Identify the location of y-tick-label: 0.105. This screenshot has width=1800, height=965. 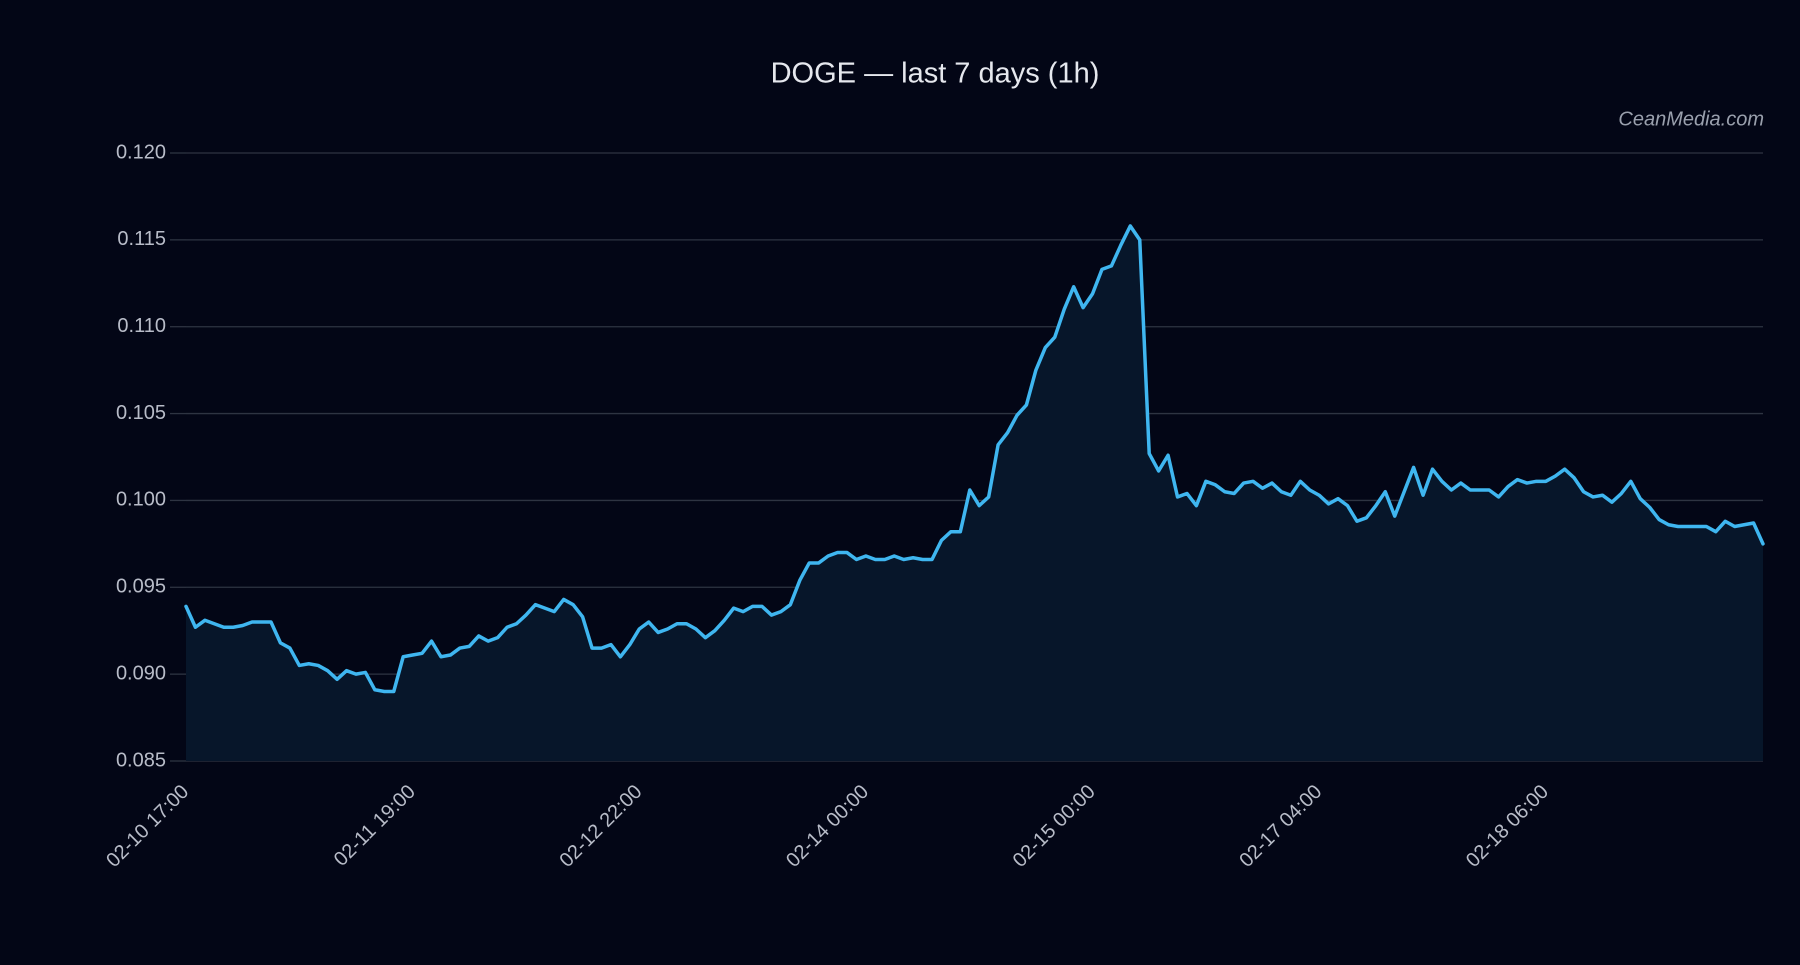
(141, 413).